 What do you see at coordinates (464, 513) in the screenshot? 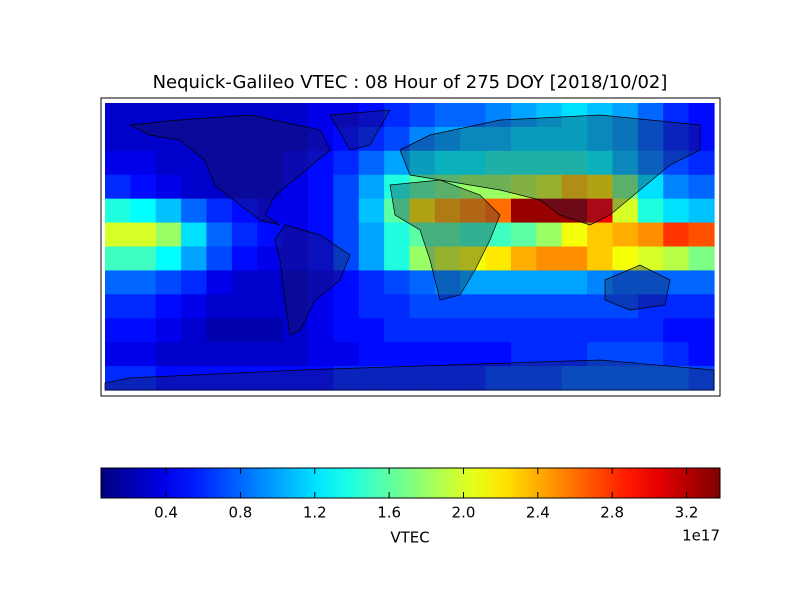
I see `colorbar-tick-label: 2.0` at bounding box center [464, 513].